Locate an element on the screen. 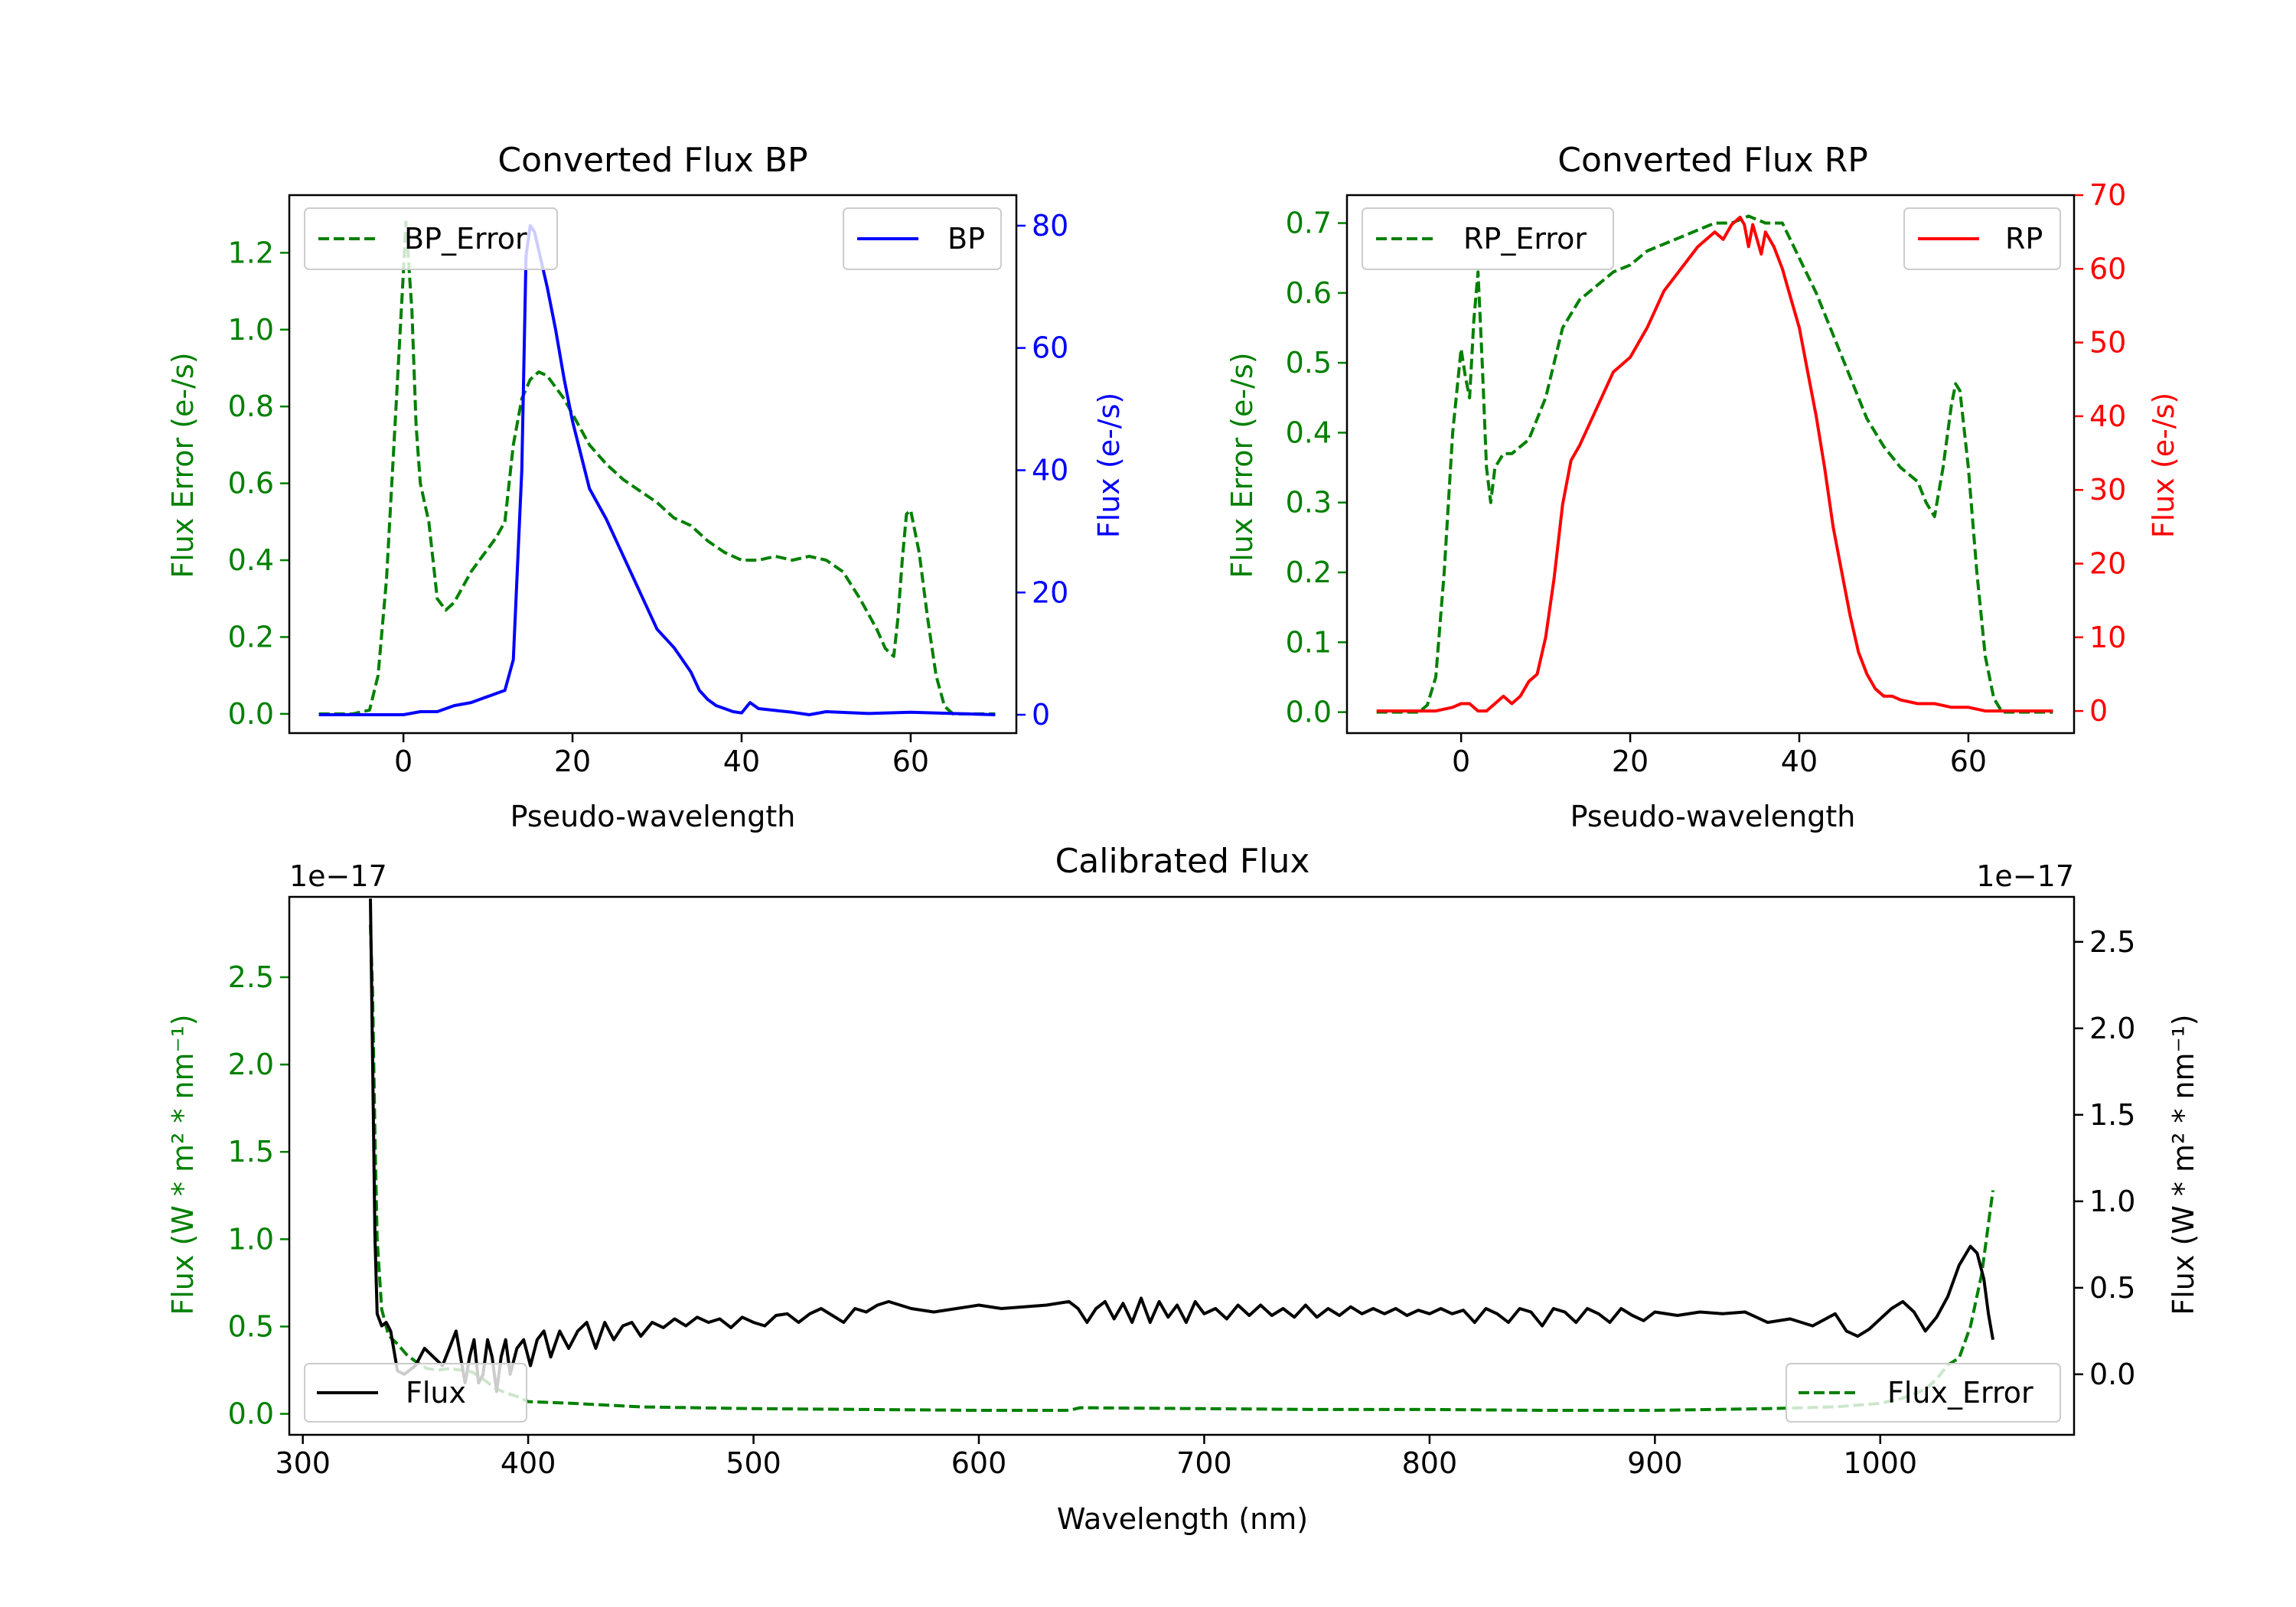 The width and height of the screenshot is (2296, 1607). rp-legend-right-label: RP is located at coordinates (2024, 239).